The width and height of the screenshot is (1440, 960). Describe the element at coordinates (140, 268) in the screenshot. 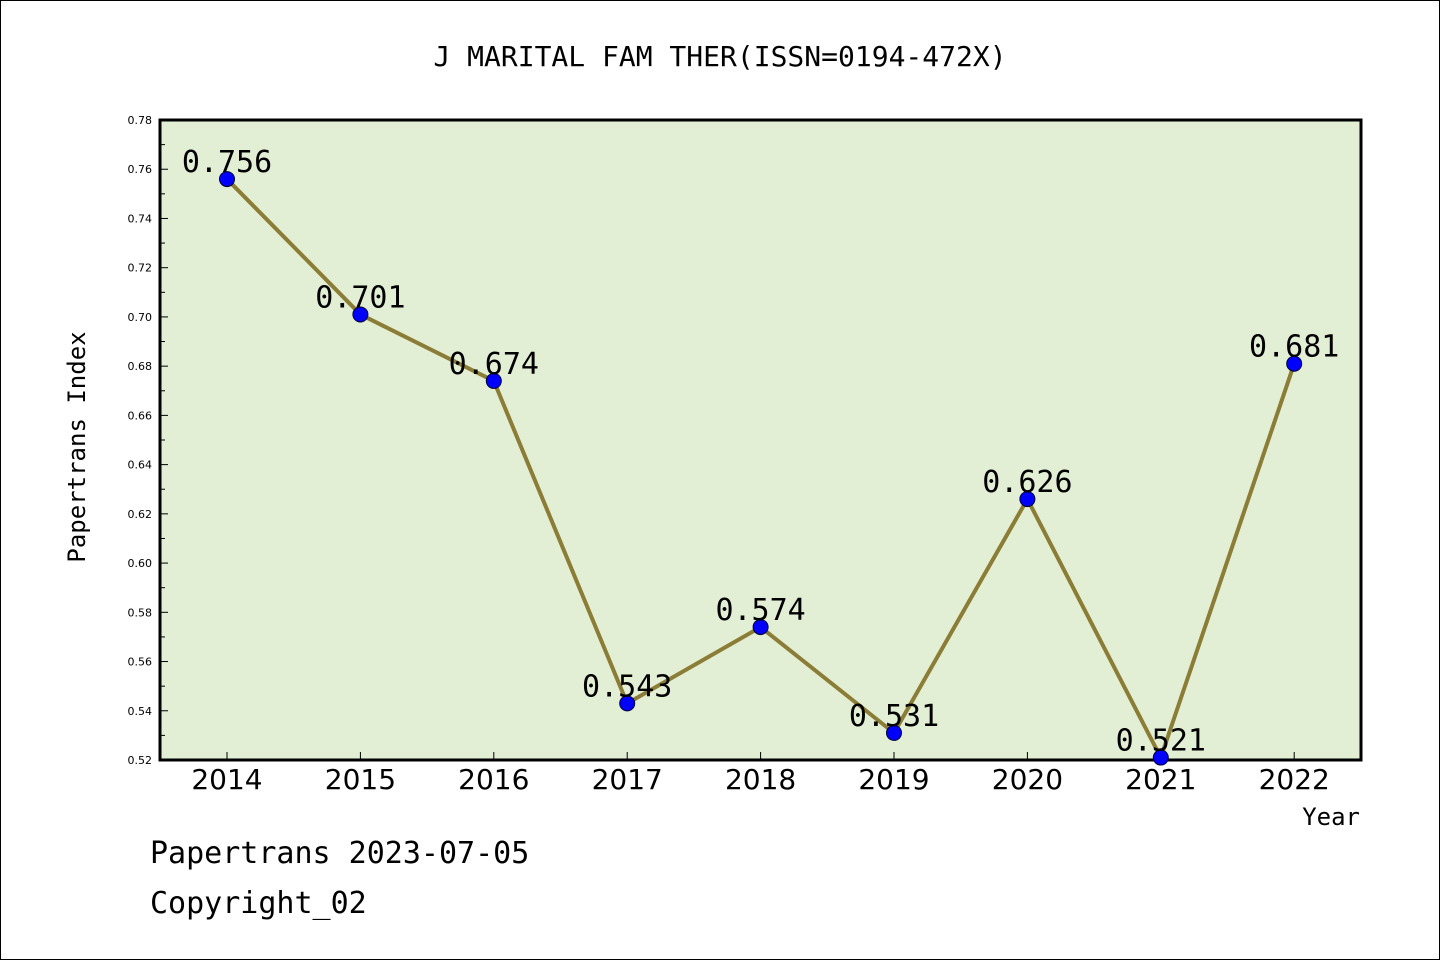

I see `y-tick-label: 0.72` at that location.